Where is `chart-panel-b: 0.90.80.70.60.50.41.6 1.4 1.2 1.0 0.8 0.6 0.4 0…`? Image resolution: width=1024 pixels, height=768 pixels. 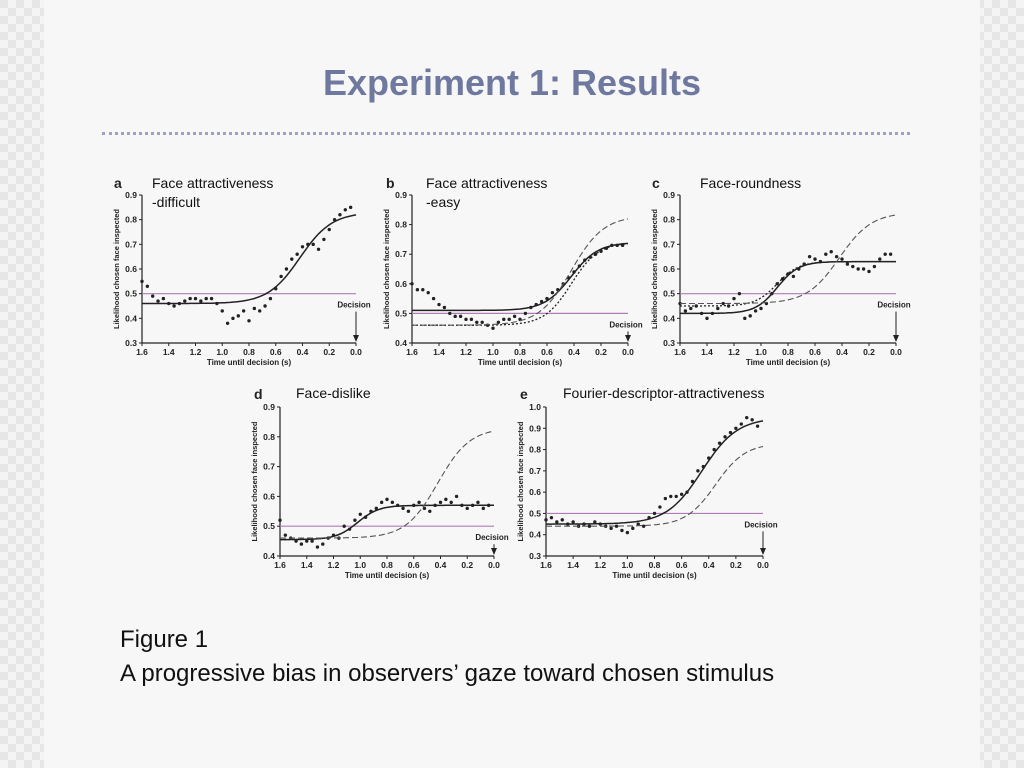 chart-panel-b: 0.90.80.70.60.50.41.6 1.4 1.2 1.0 0.8 0.6 0.4 0… is located at coordinates (512, 271).